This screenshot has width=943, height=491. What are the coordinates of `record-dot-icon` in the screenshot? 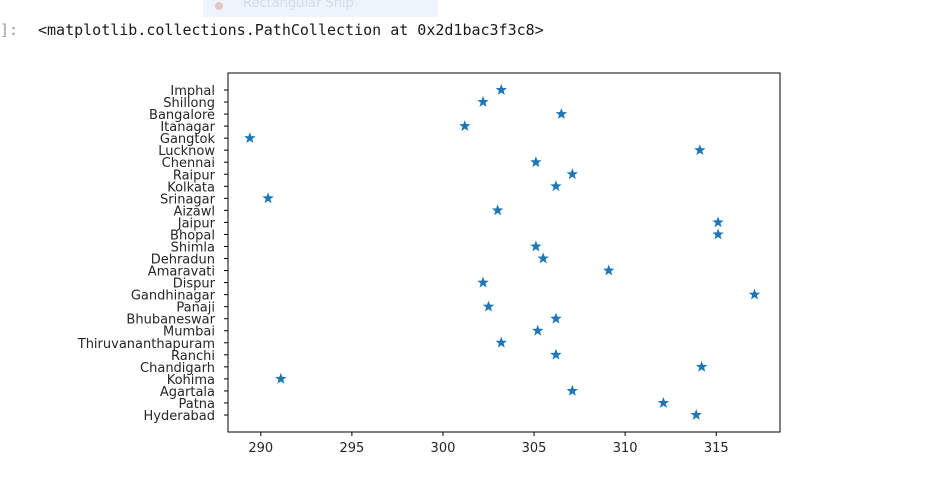 It's located at (219, 6).